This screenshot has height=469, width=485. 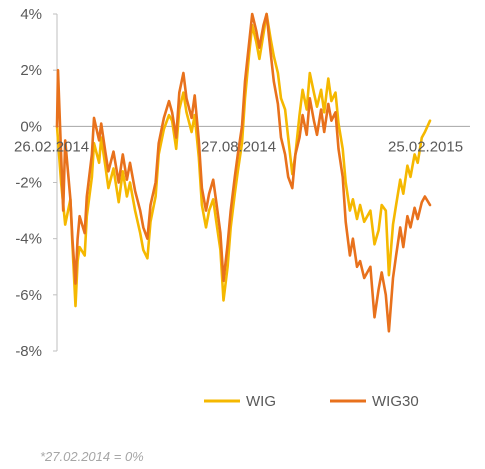 What do you see at coordinates (31, 126) in the screenshot?
I see `y-tick-label: 0%` at bounding box center [31, 126].